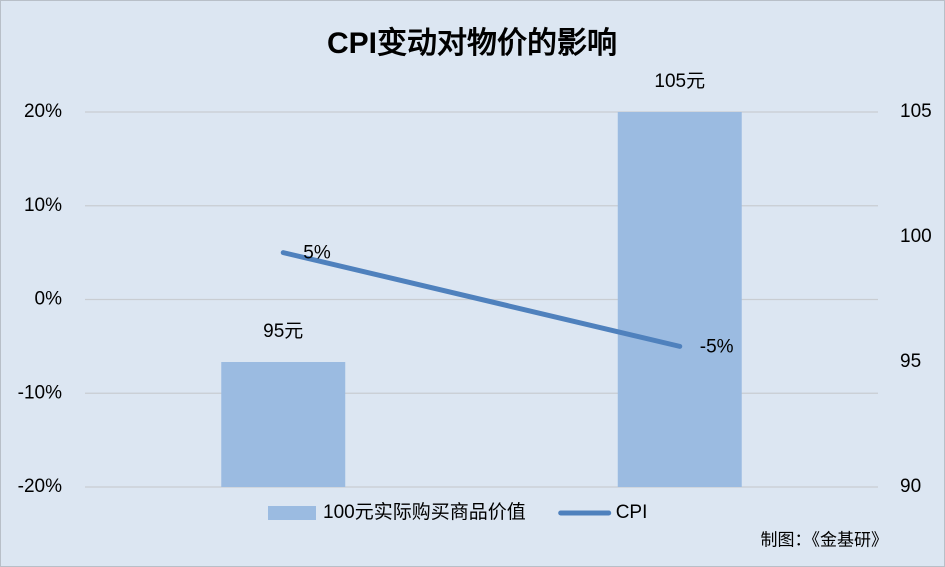  Describe the element at coordinates (43, 205) in the screenshot. I see `y-tick-label: 10%` at that location.